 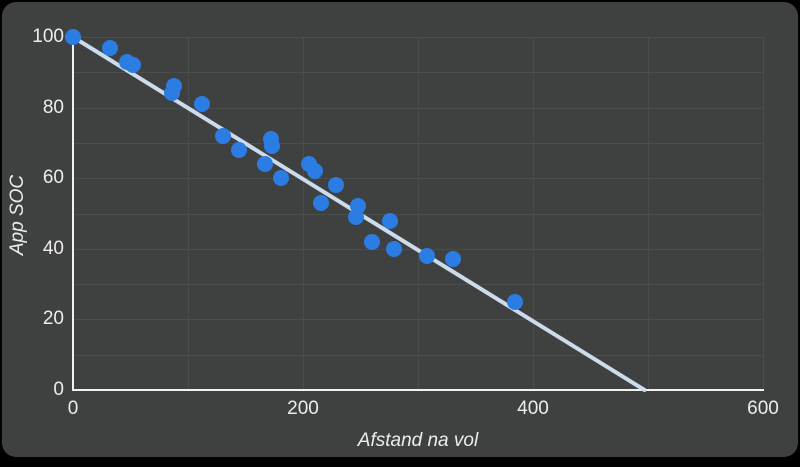 What do you see at coordinates (53, 319) in the screenshot?
I see `y-tick-label: 20` at bounding box center [53, 319].